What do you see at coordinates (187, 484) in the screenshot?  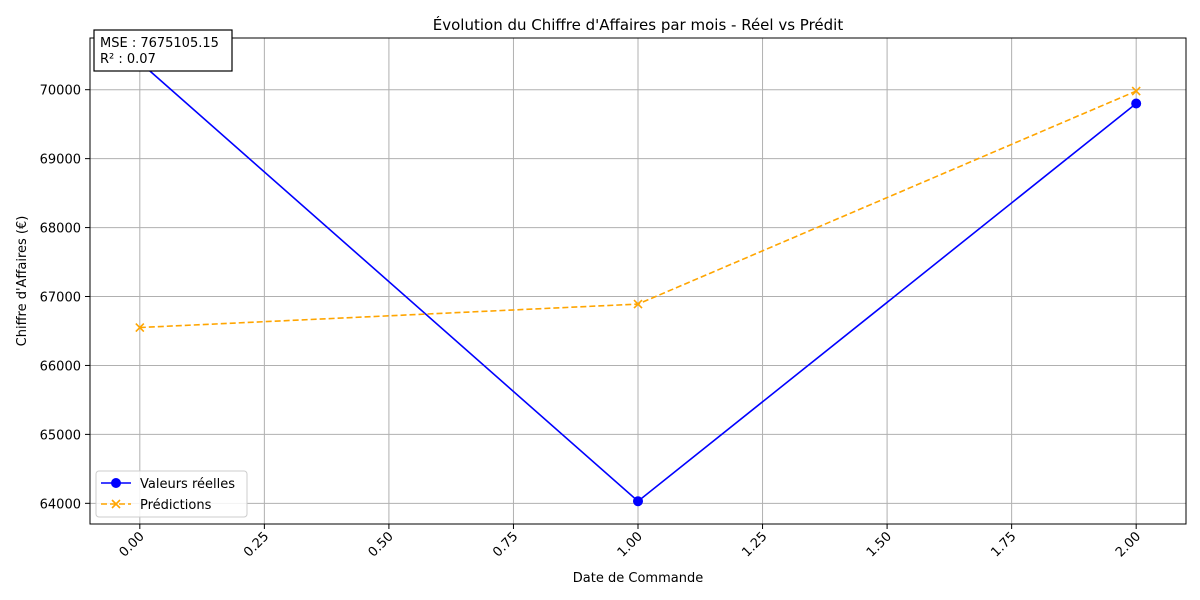 I see `legend-label-0: Valeurs réelles` at bounding box center [187, 484].